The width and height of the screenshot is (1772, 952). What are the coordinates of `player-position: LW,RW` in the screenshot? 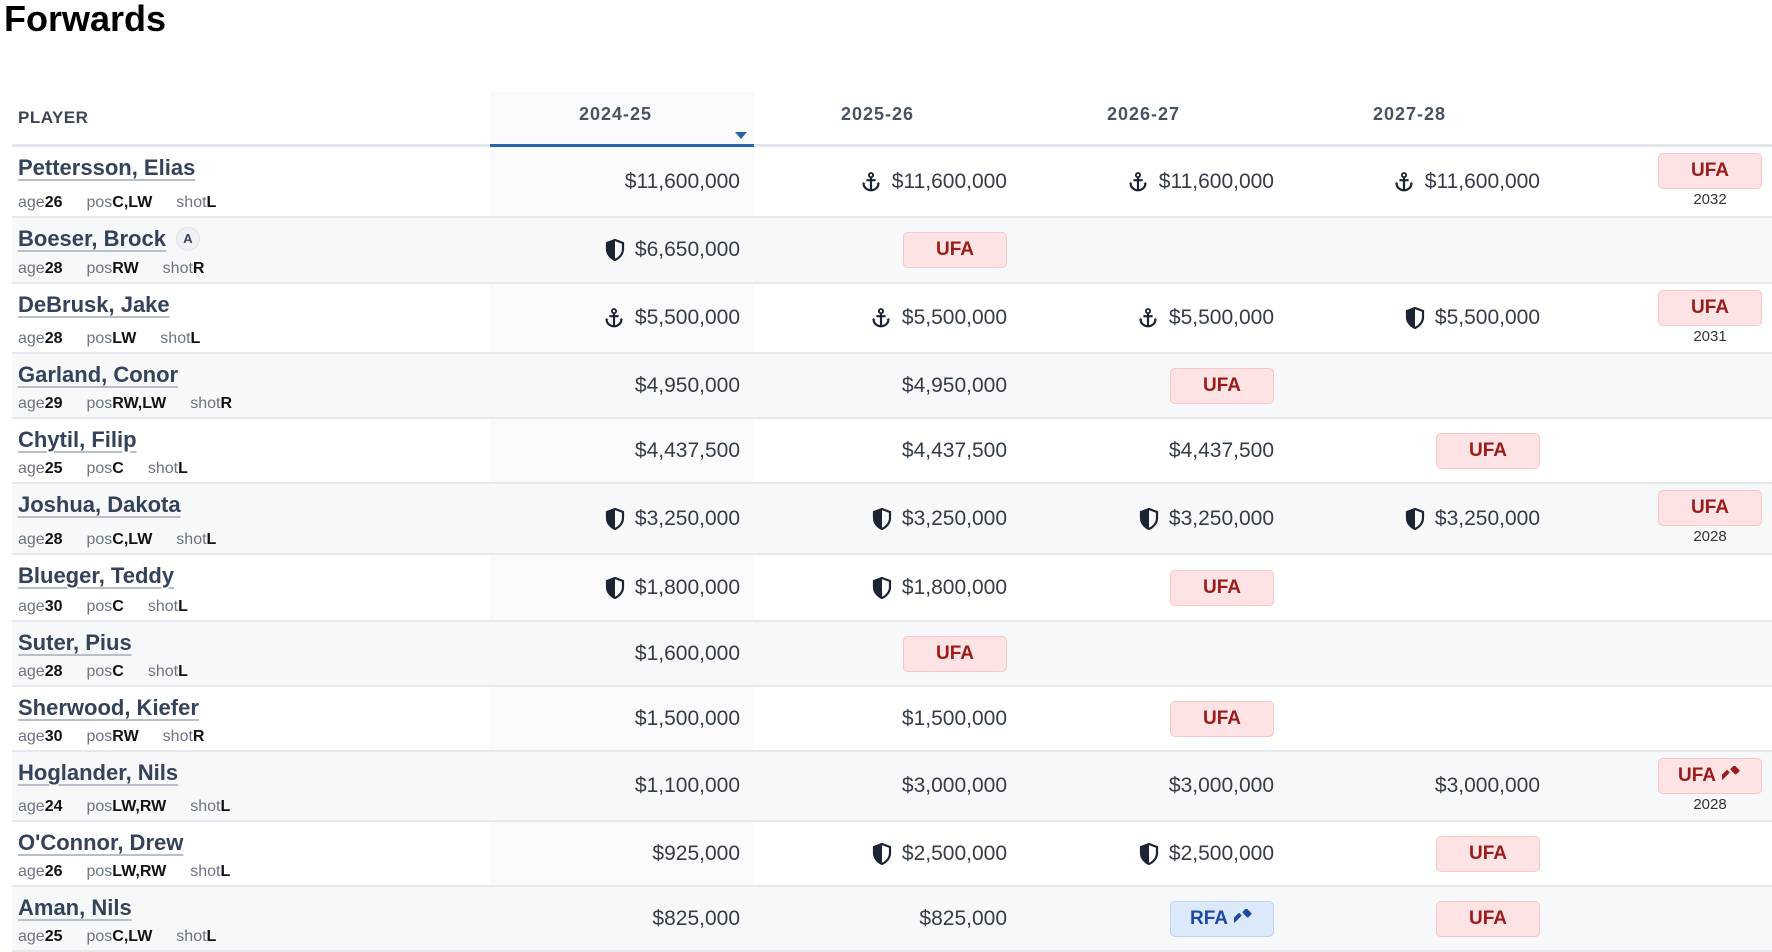 It's located at (139, 806).